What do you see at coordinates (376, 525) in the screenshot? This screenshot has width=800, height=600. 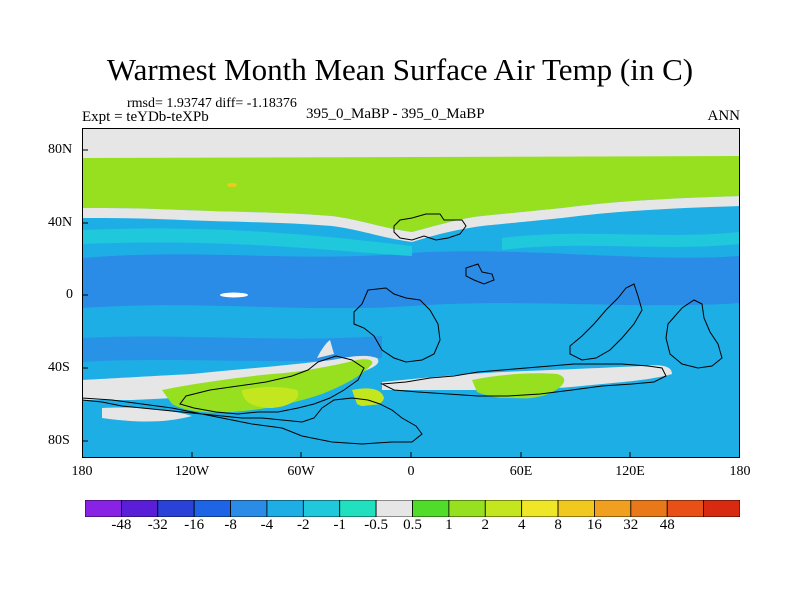 I see `colorbar-label: -0.5` at bounding box center [376, 525].